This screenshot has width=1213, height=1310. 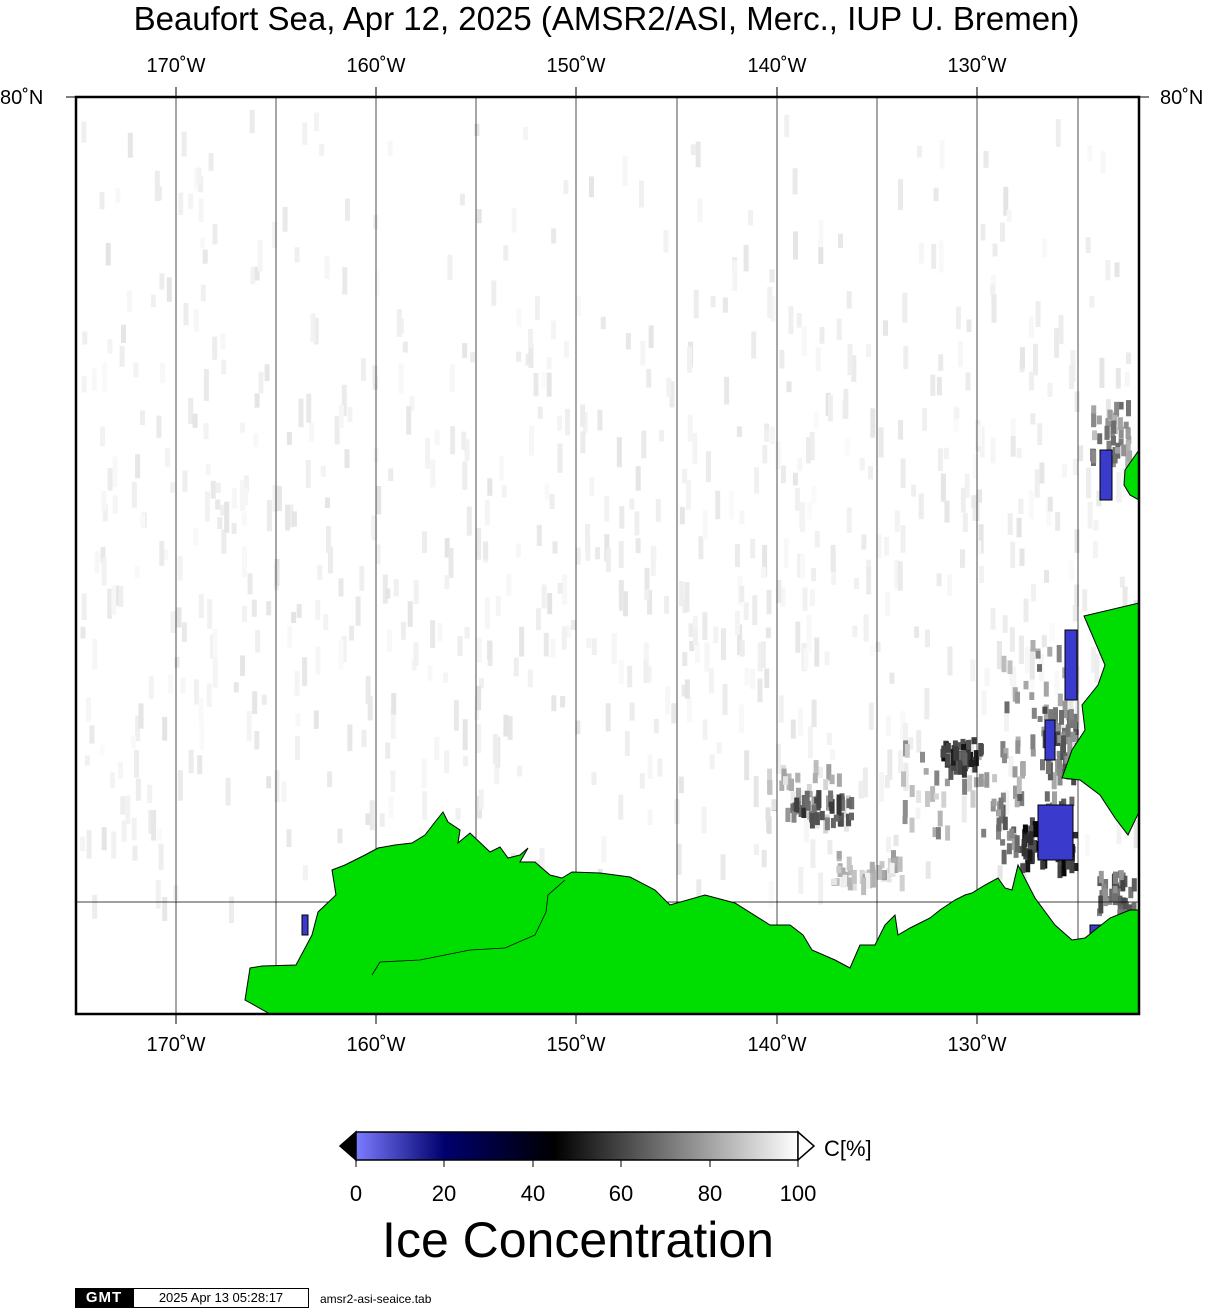 I want to click on colorbar-unit: C[%], so click(x=848, y=1148).